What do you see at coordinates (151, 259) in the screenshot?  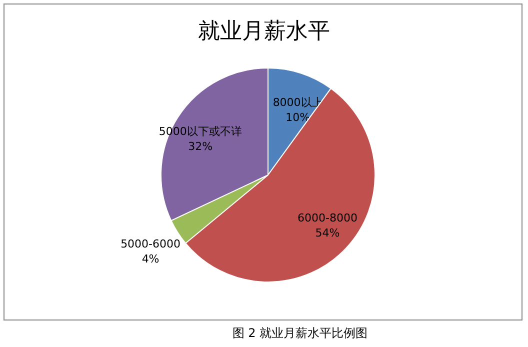 I see `data-label: 4%` at bounding box center [151, 259].